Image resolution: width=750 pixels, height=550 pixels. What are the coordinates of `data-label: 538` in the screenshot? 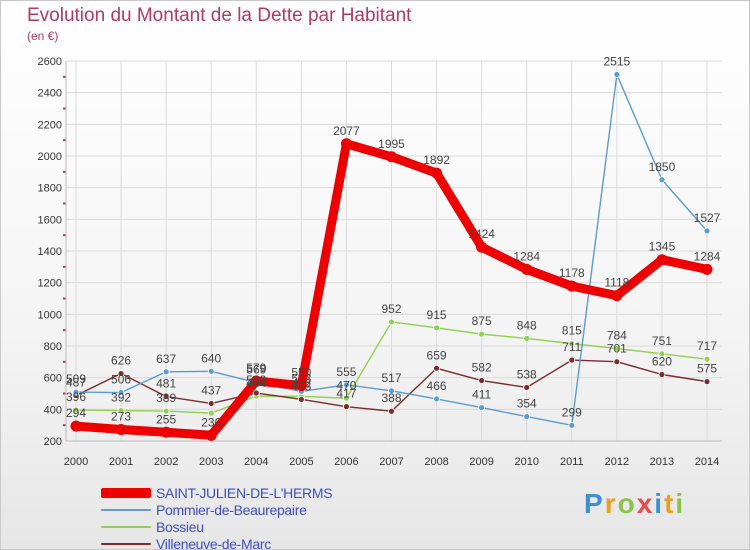 It's located at (527, 374).